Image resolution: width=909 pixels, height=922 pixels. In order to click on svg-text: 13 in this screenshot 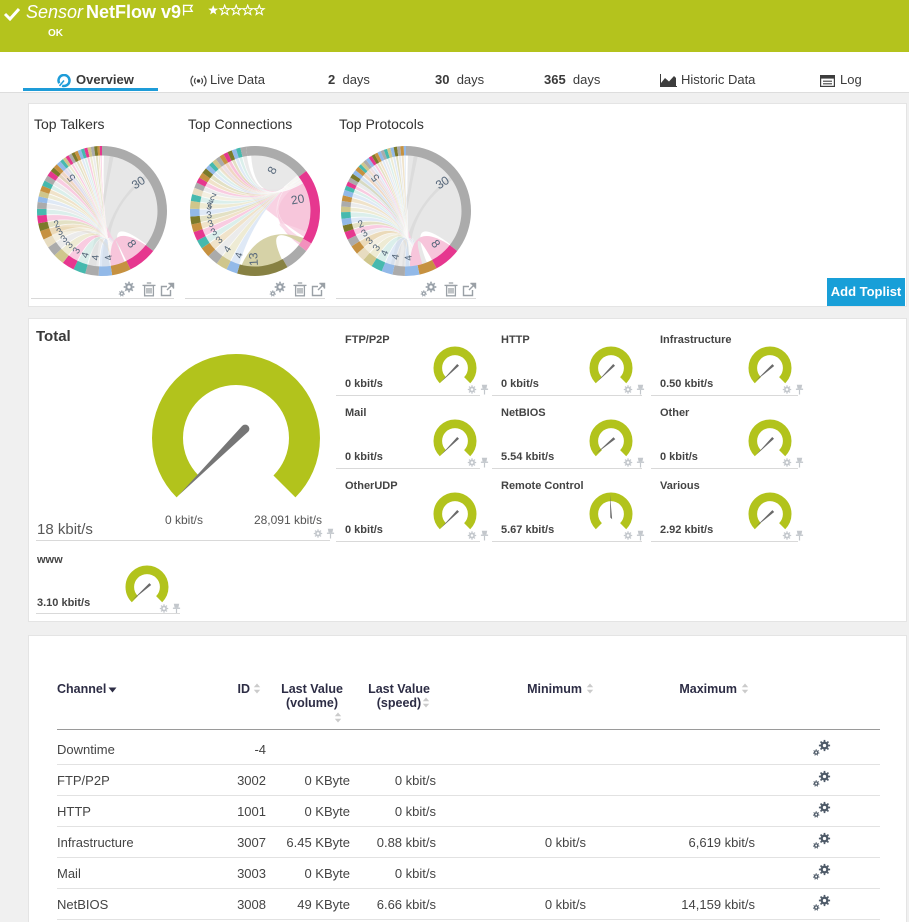, I will do `click(253, 259)`.